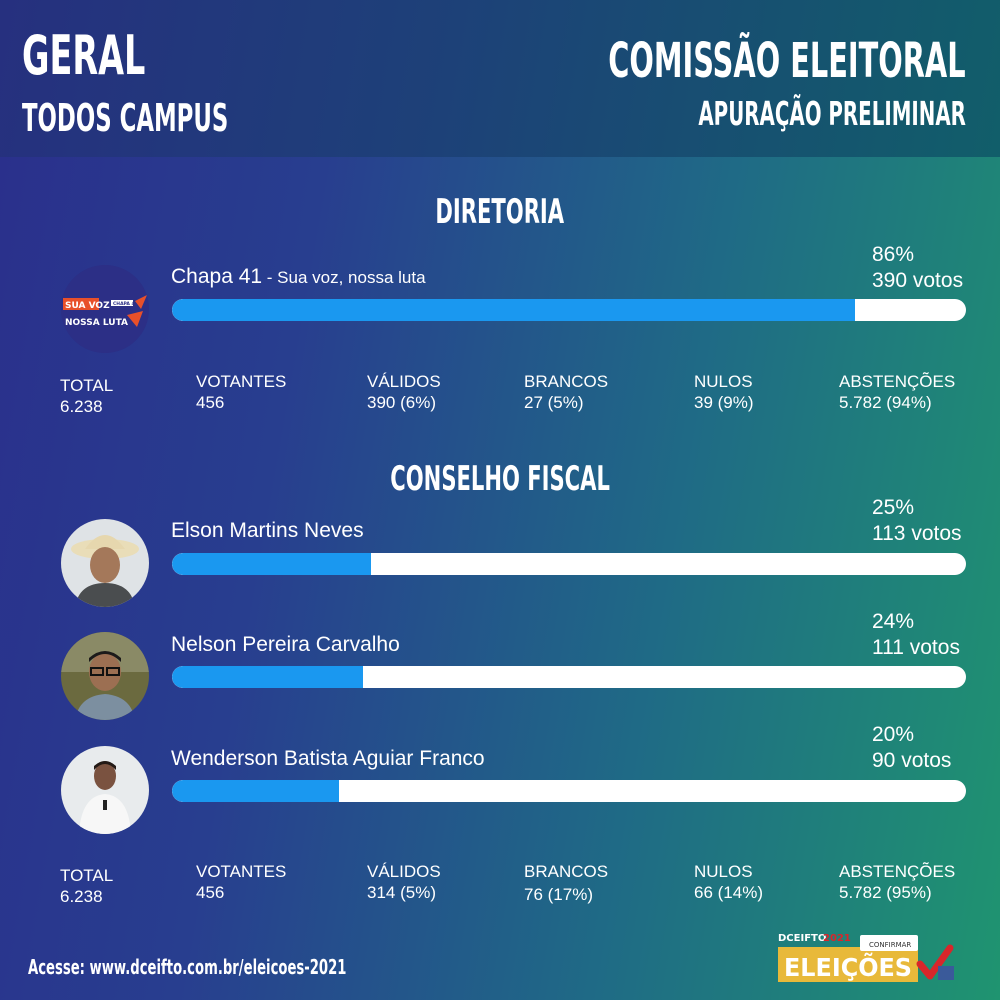  What do you see at coordinates (96, 323) in the screenshot?
I see `svg-text: NOSSA LUTA` at bounding box center [96, 323].